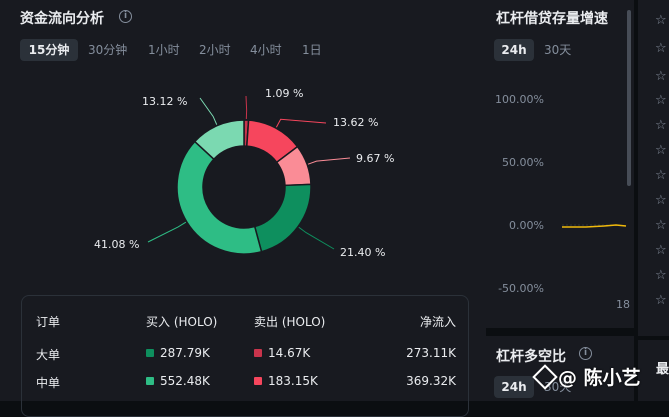 This screenshot has width=669, height=417. I want to click on tab-1h: 1小时, so click(164, 50).